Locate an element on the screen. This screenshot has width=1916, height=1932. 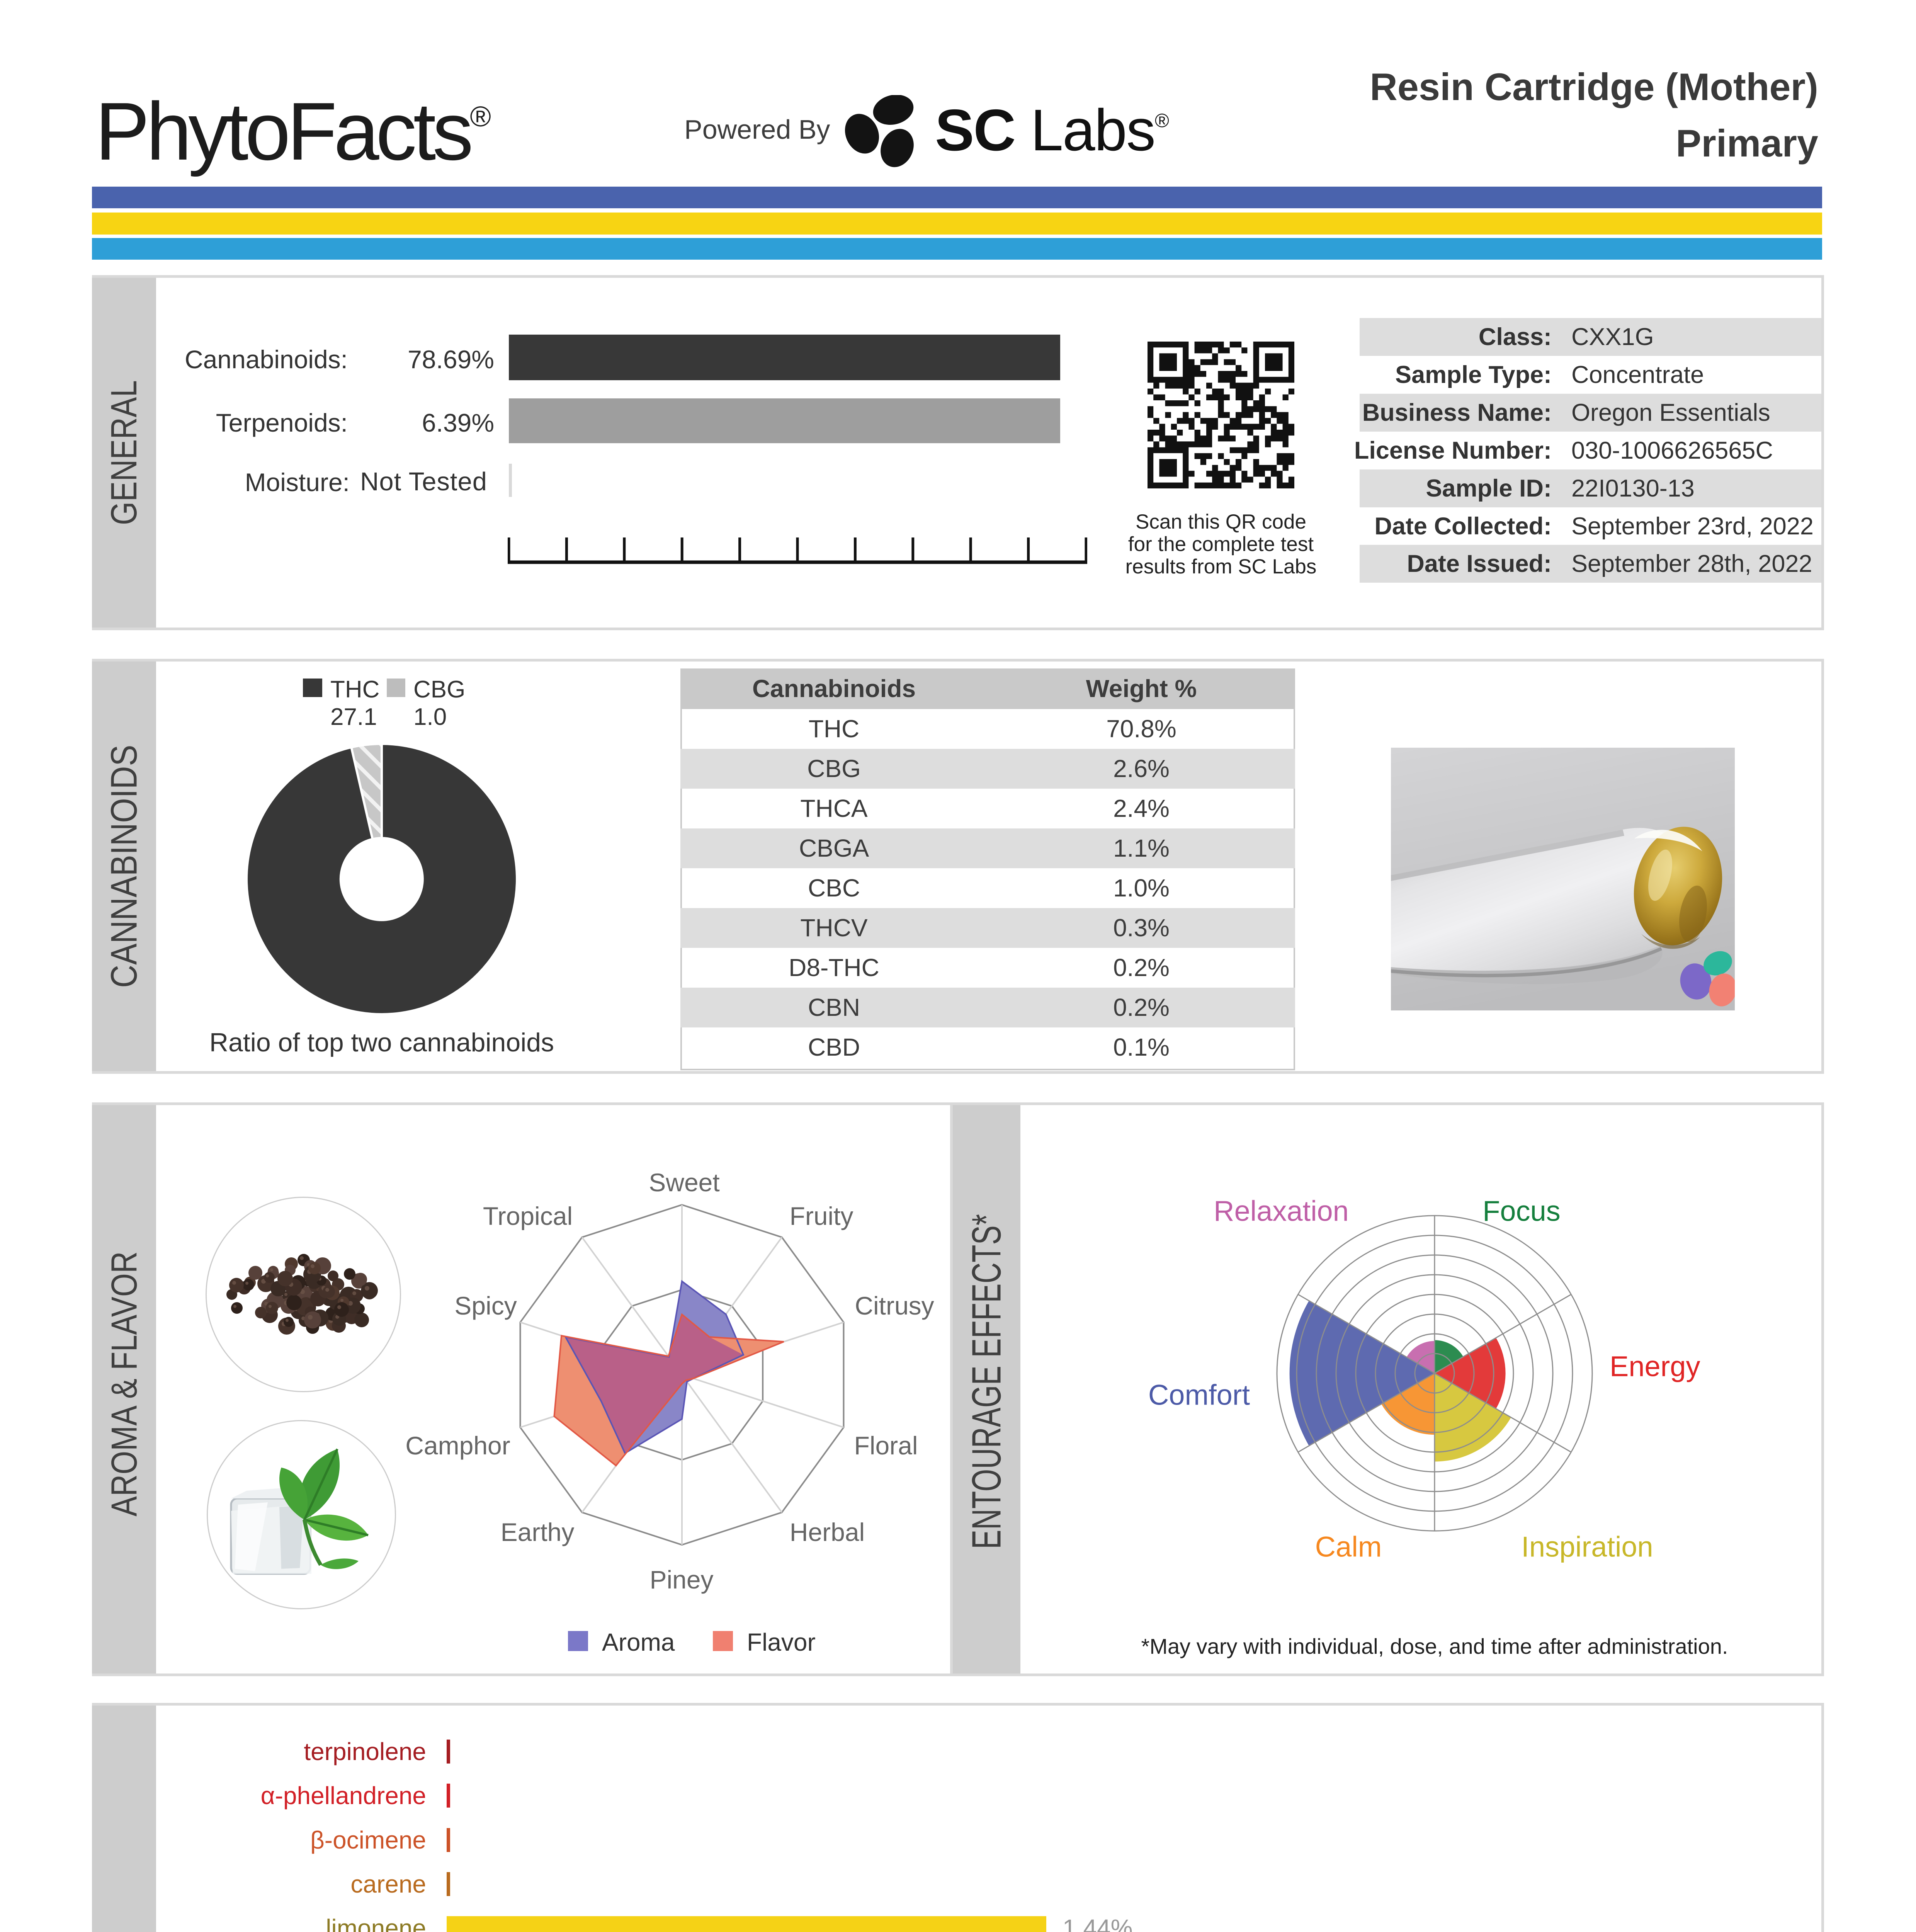
svg-text: Citrusy is located at coordinates (894, 1305).